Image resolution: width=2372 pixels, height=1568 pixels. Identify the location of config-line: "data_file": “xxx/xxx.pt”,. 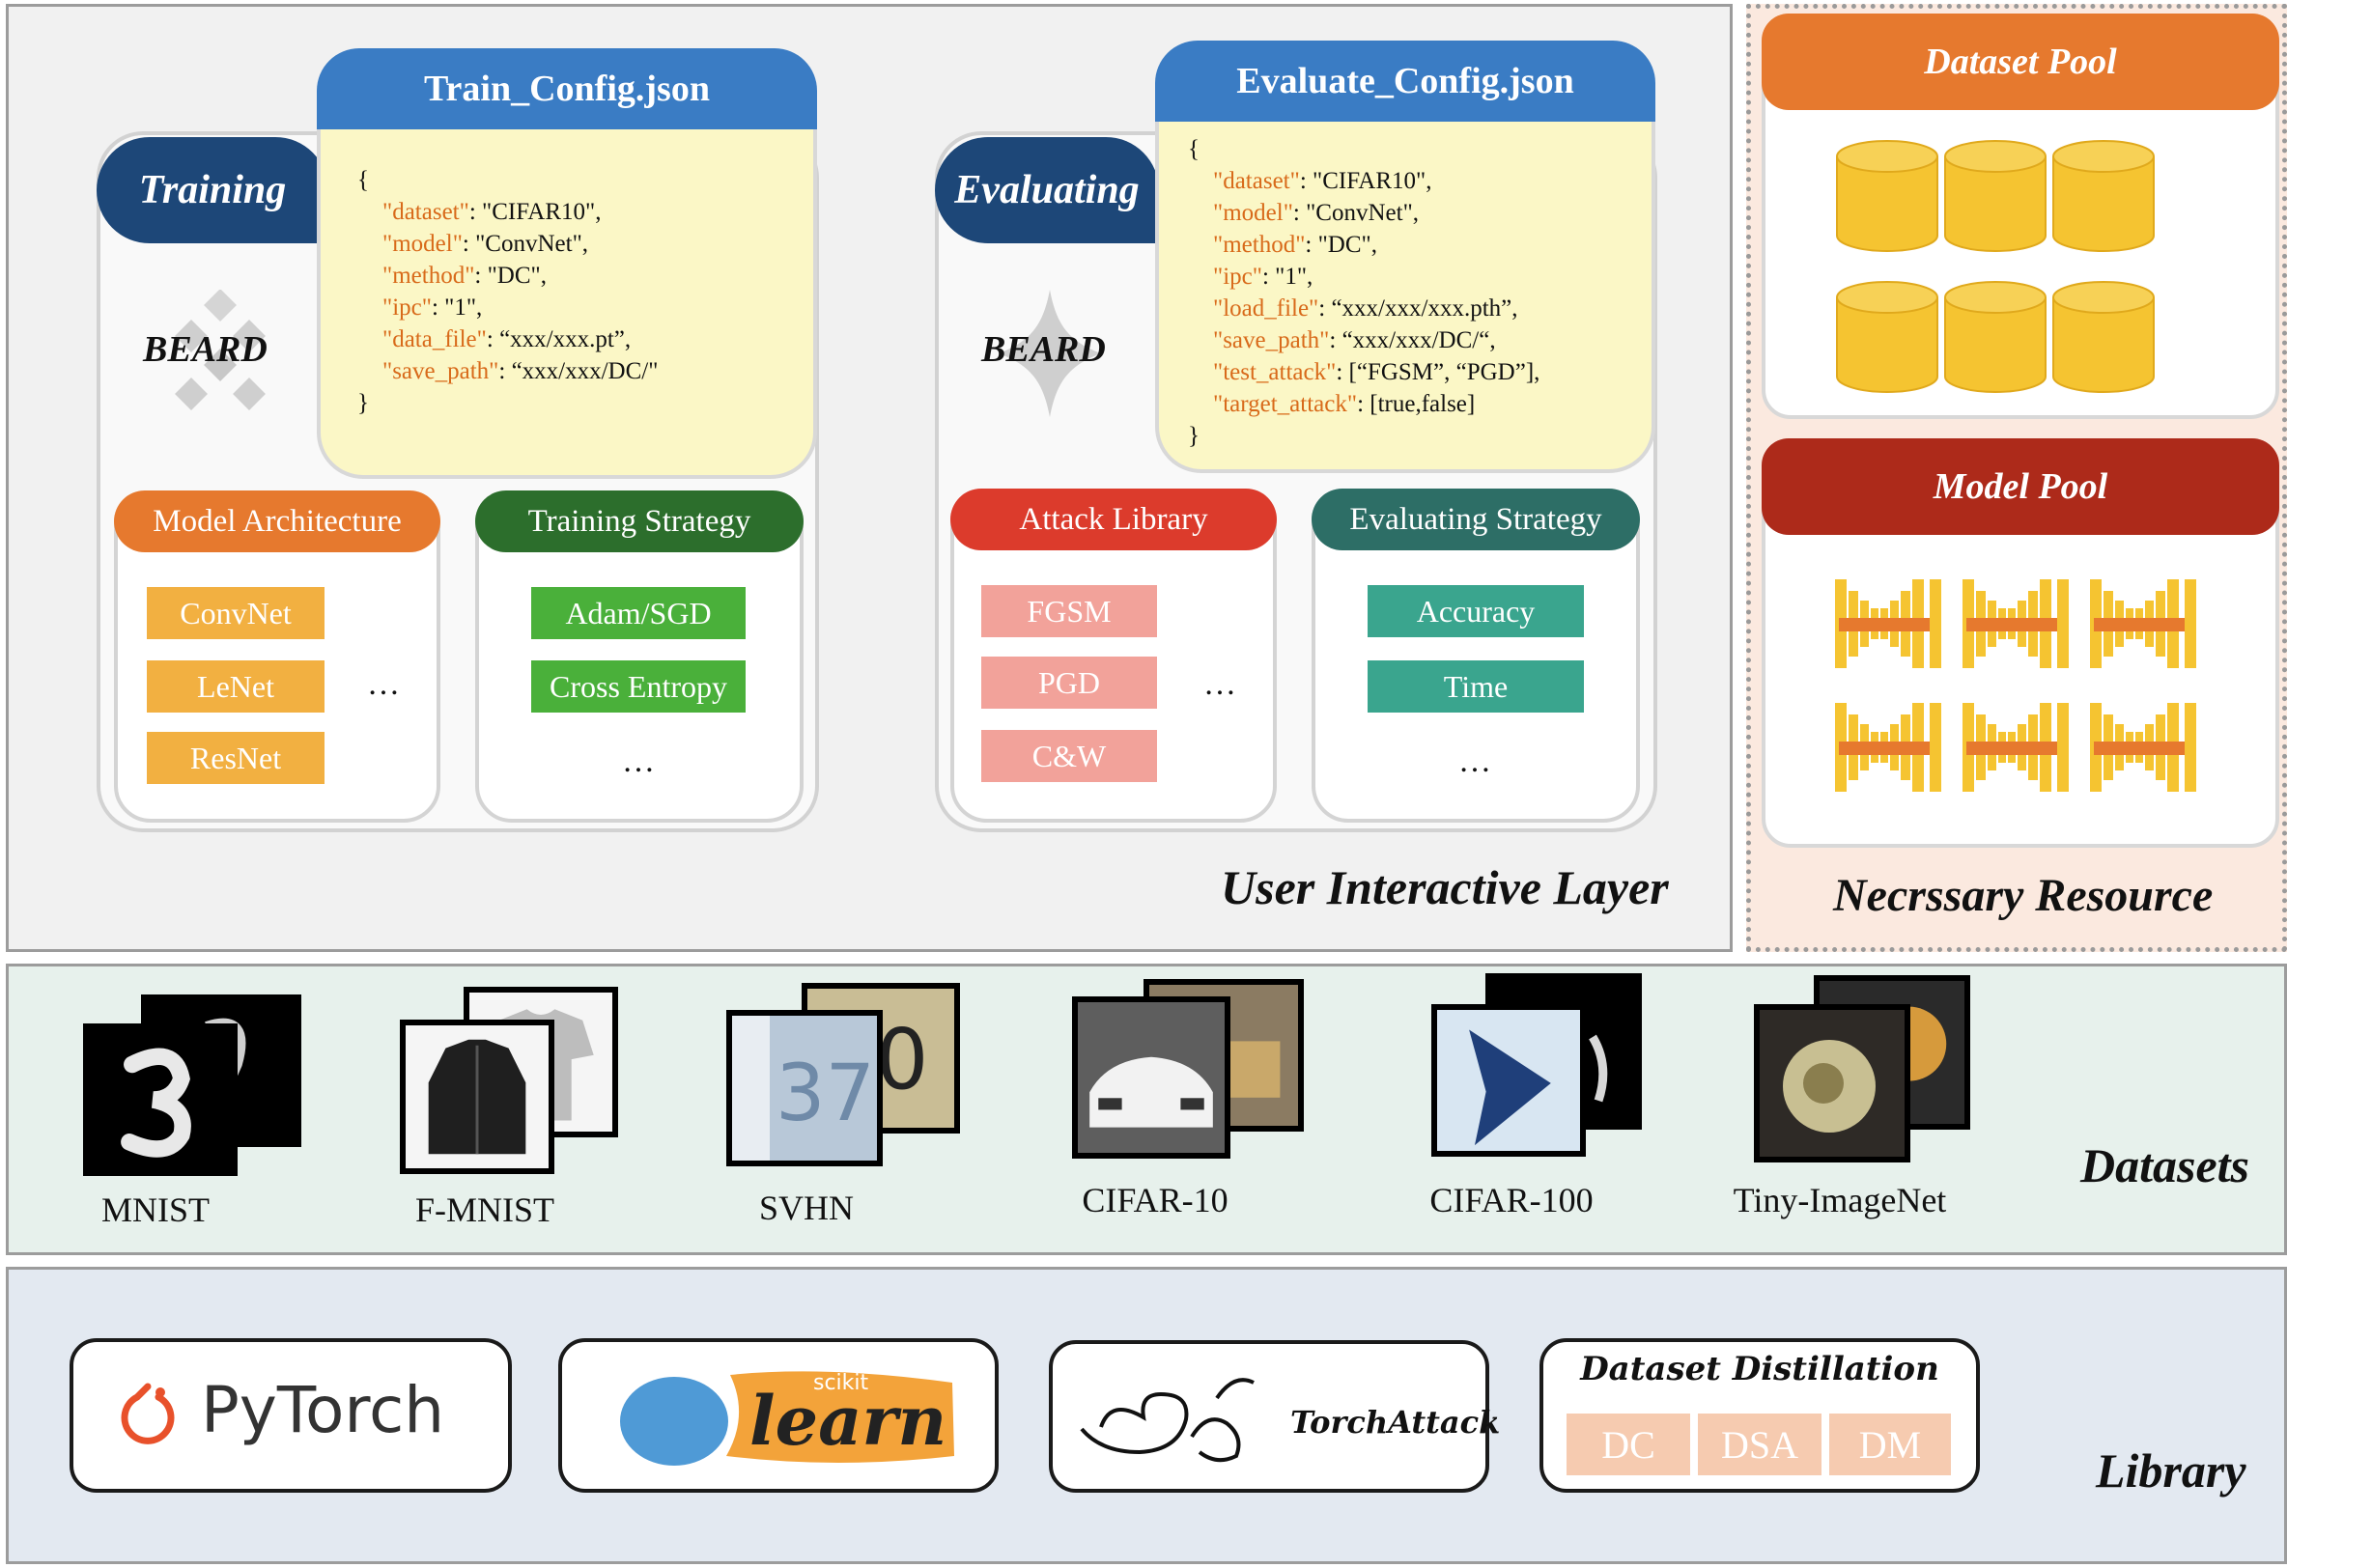
(507, 339).